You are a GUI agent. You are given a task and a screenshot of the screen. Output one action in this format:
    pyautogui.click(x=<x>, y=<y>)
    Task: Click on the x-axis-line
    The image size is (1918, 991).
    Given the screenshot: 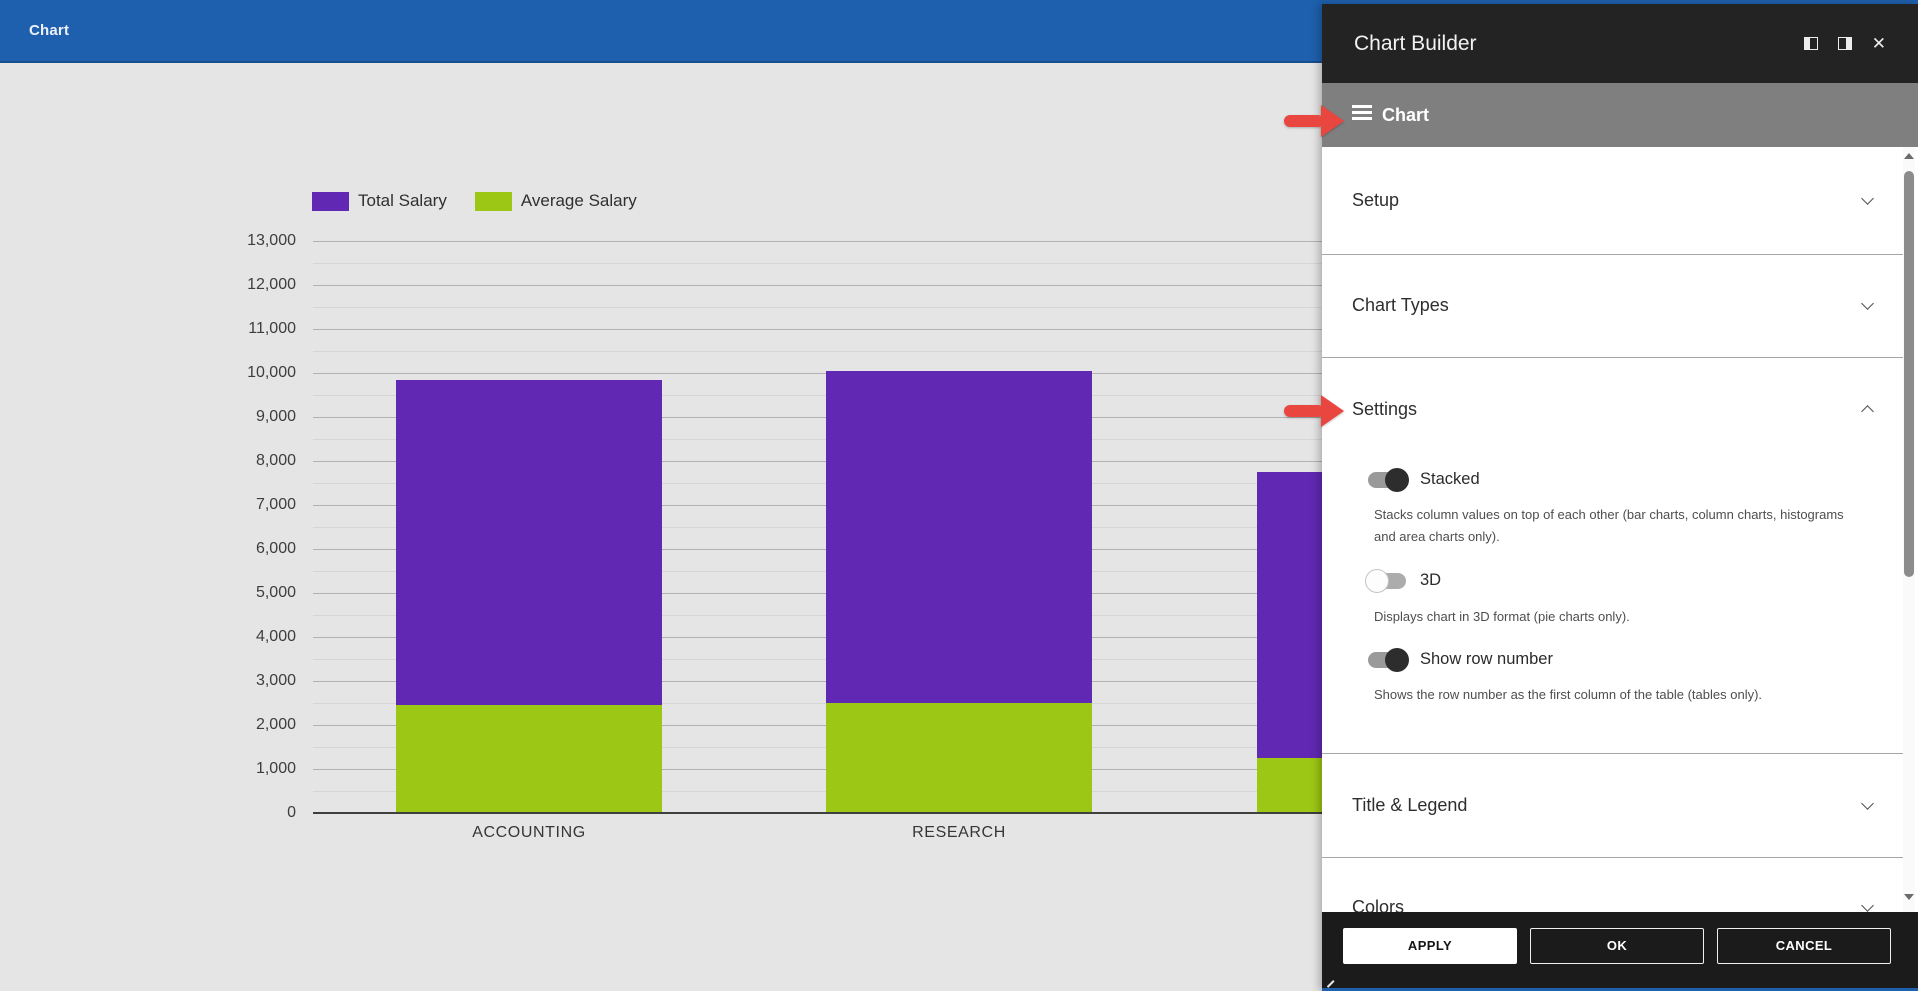 What is the action you would take?
    pyautogui.click(x=817, y=813)
    